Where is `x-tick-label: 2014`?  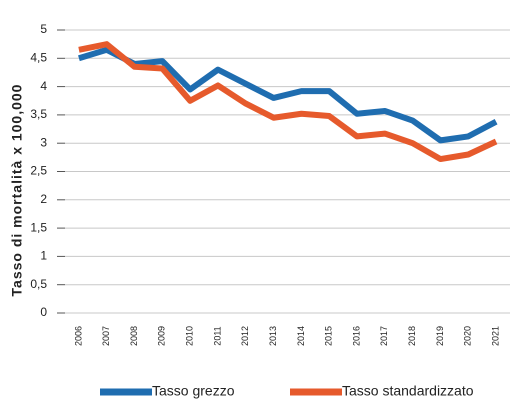
x-tick-label: 2014 is located at coordinates (301, 336).